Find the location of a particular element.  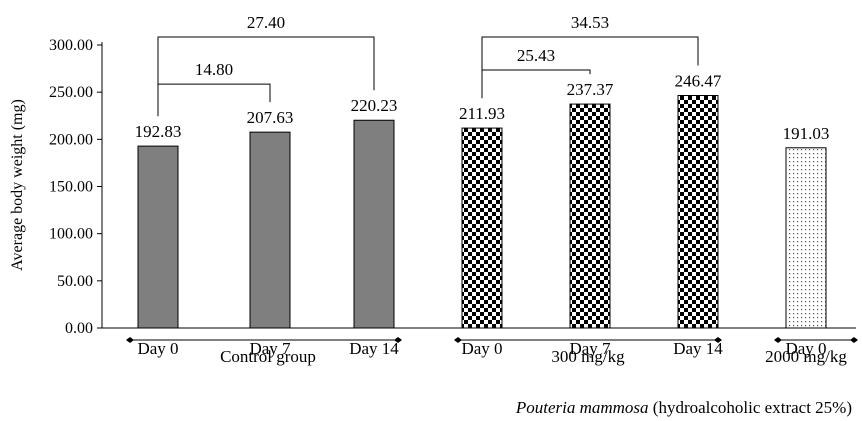

y-axis-label: Average body weight (mg) is located at coordinates (17, 185).